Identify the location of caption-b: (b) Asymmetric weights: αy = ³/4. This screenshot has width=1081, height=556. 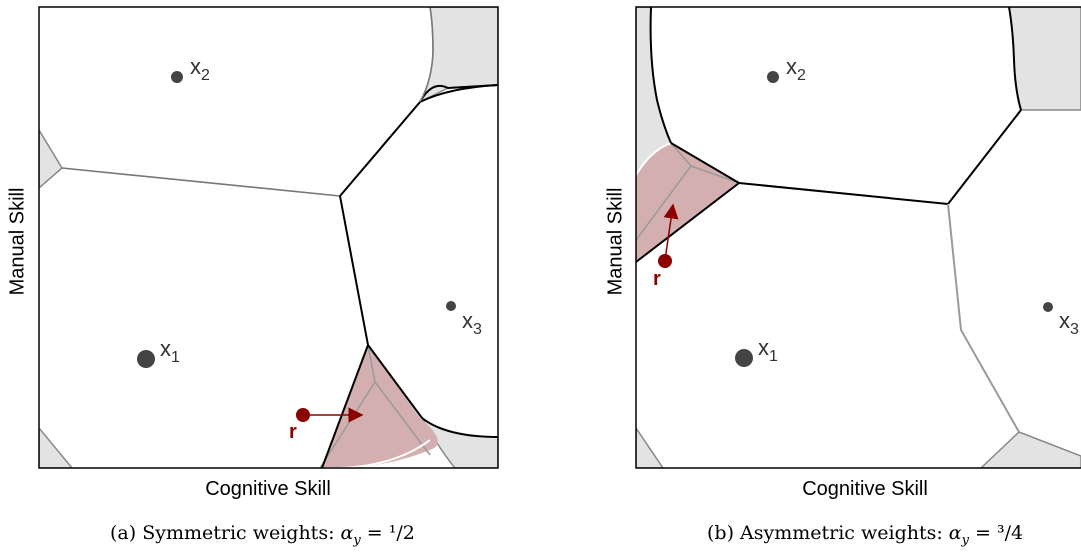
(865, 535).